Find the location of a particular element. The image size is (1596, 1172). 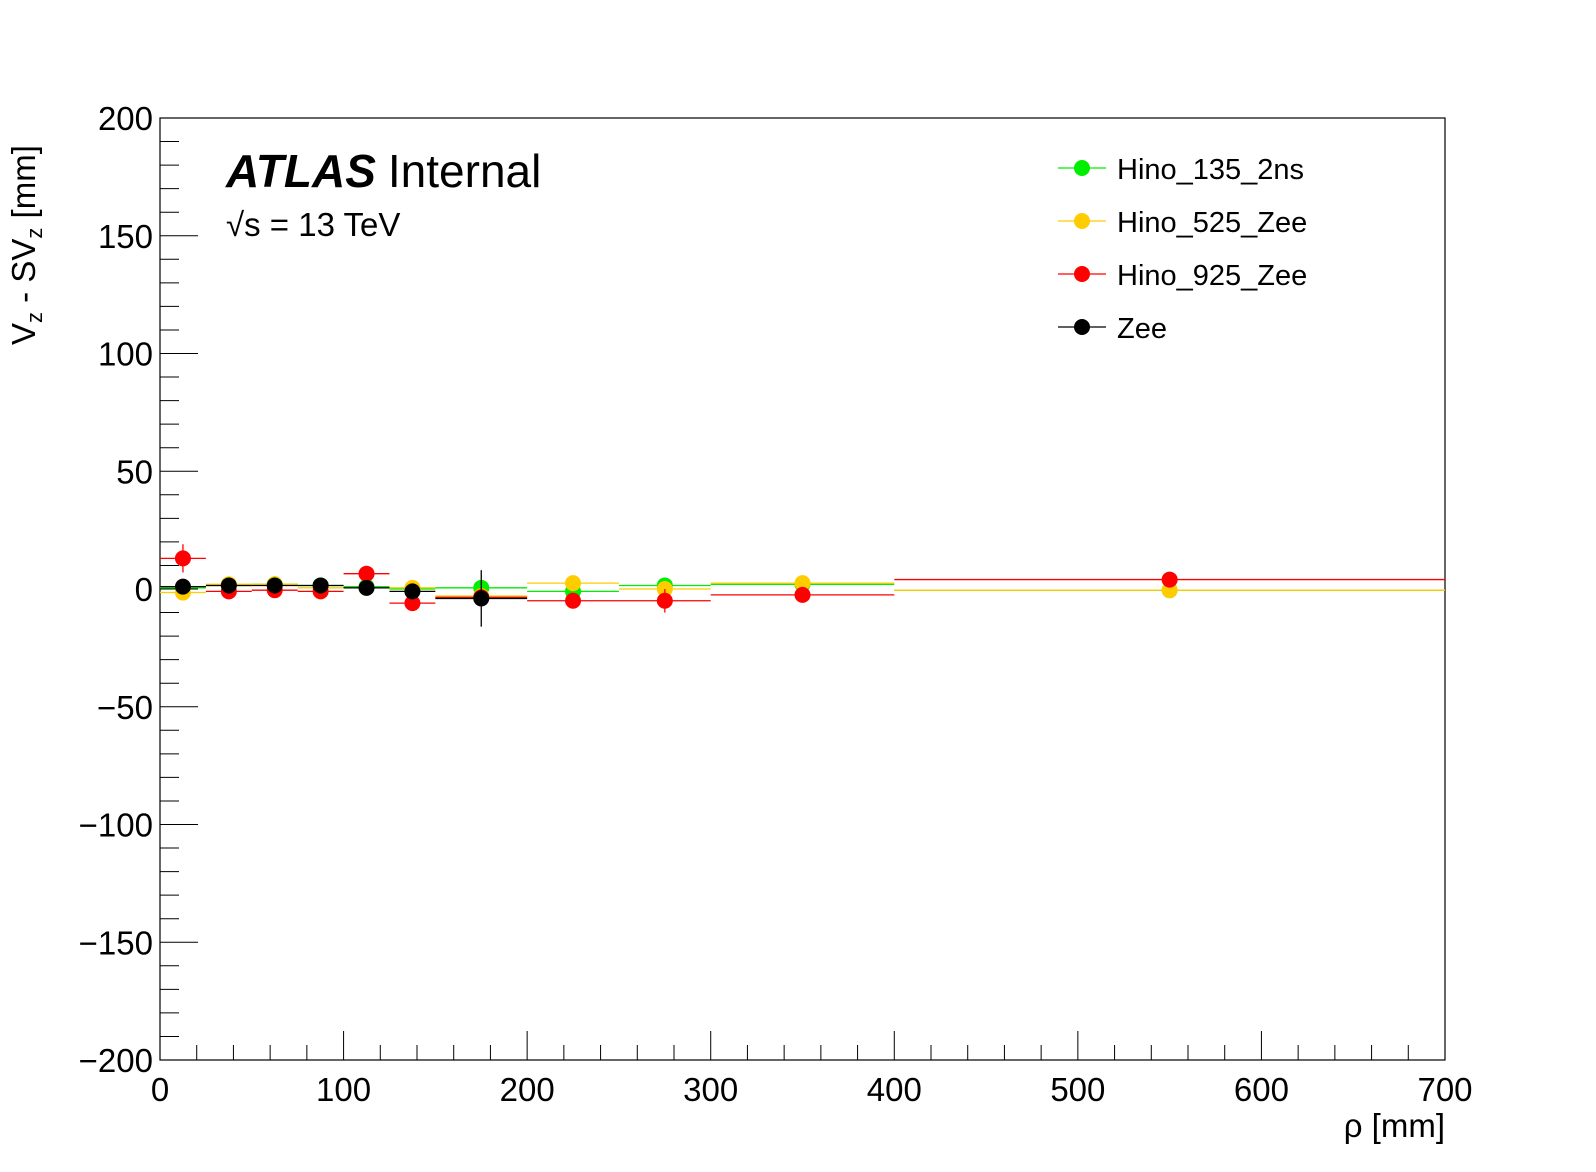

x-tick-label: 700 is located at coordinates (1444, 1089).